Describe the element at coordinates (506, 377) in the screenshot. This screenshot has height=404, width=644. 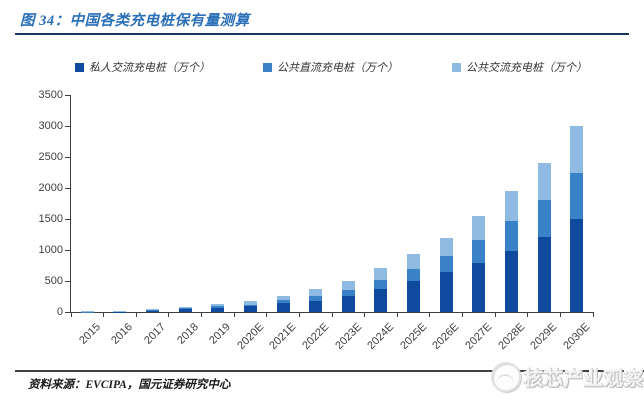
I see `watermark-logo-icon` at that location.